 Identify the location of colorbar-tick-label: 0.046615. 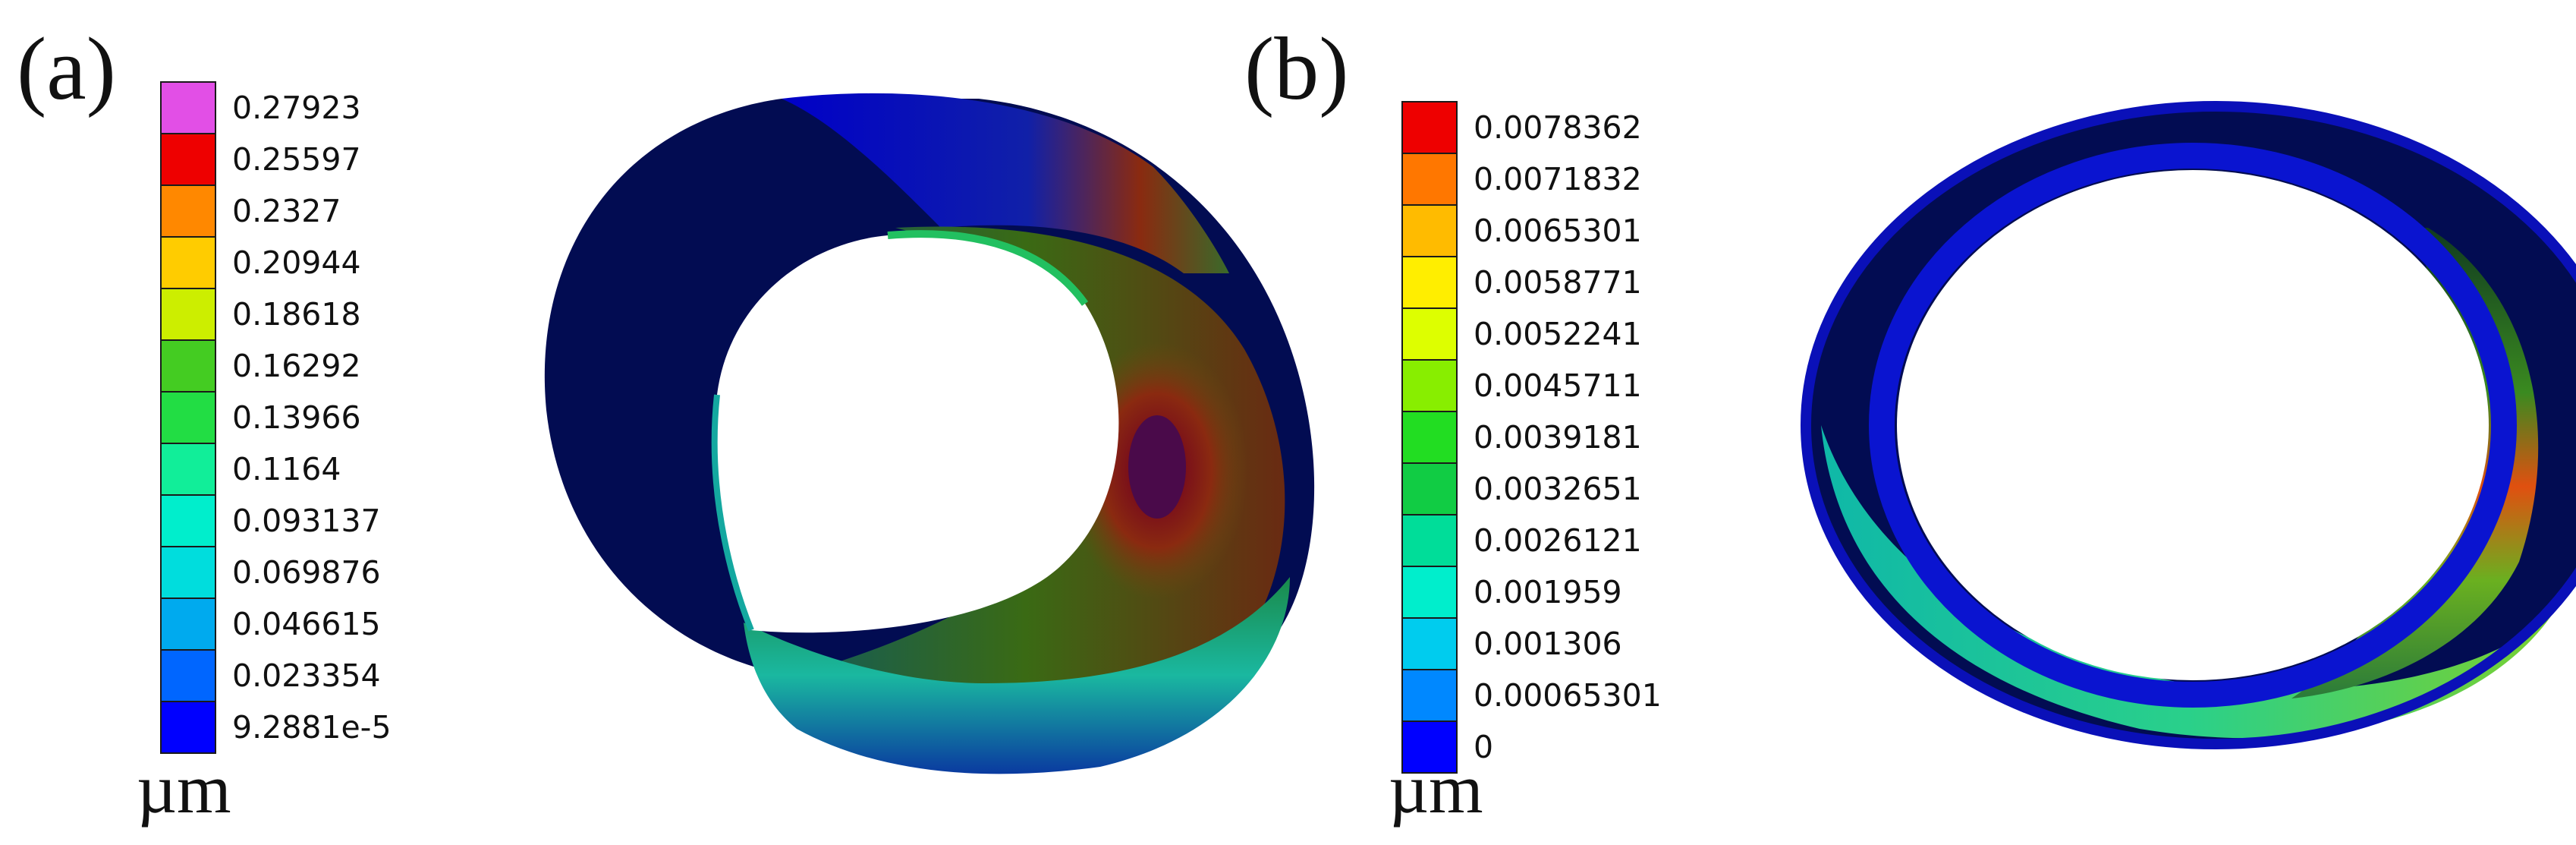
(306, 624).